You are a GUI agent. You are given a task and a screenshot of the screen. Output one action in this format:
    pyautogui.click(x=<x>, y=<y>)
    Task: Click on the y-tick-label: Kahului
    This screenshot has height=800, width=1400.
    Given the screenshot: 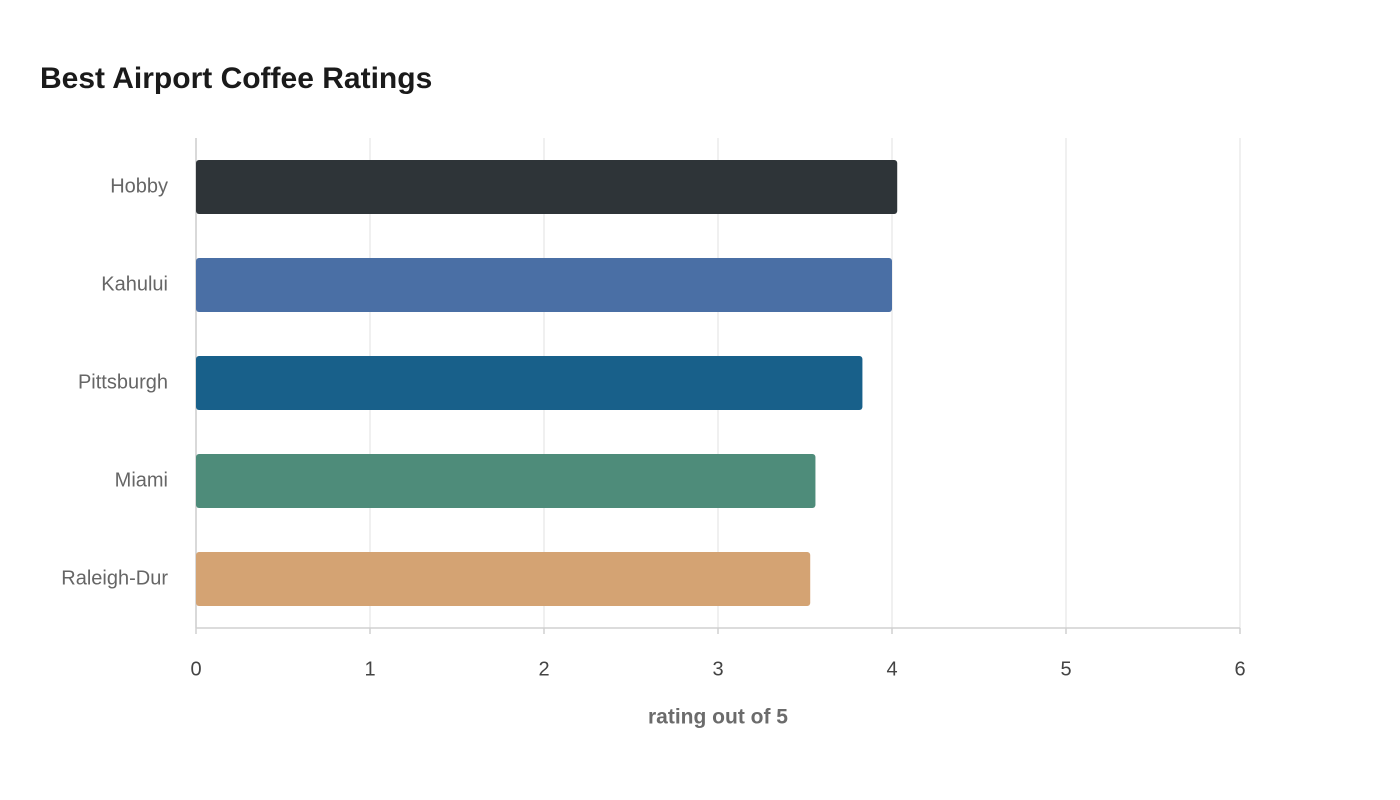 What is the action you would take?
    pyautogui.click(x=134, y=284)
    